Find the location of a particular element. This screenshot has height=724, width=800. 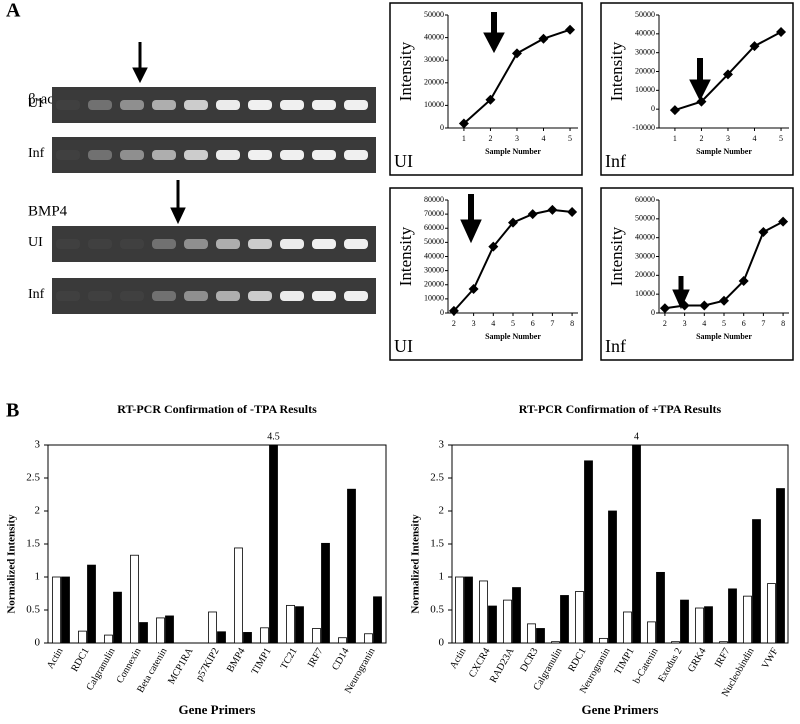

gel-row-label: Inf is located at coordinates (36, 294).